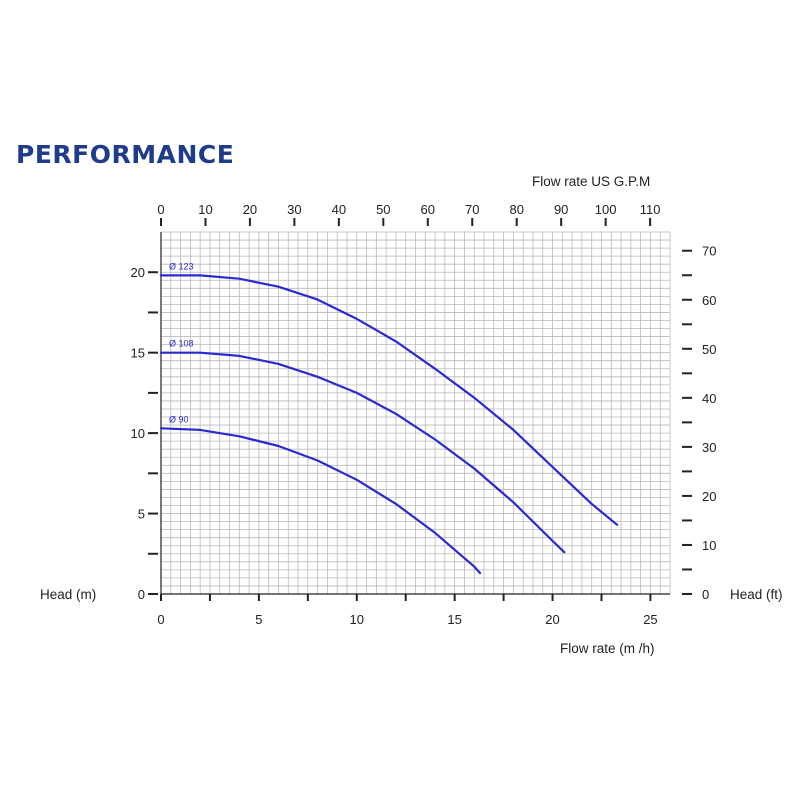 This screenshot has width=800, height=800. Describe the element at coordinates (709, 349) in the screenshot. I see `y-right-tick-label: 50` at that location.